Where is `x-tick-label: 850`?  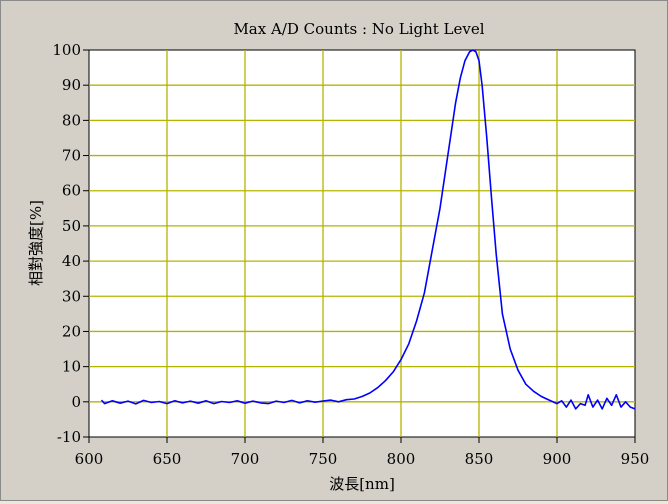
x-tick-label: 850 is located at coordinates (479, 459).